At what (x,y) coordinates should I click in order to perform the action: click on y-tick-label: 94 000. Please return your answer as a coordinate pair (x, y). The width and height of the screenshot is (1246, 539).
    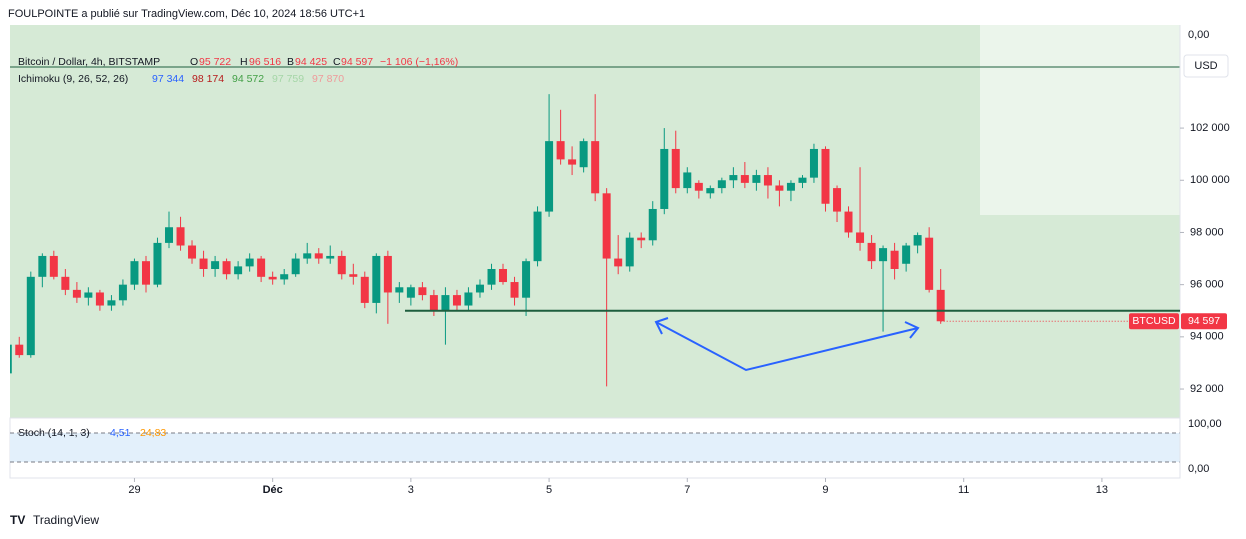
    Looking at the image, I should click on (1207, 337).